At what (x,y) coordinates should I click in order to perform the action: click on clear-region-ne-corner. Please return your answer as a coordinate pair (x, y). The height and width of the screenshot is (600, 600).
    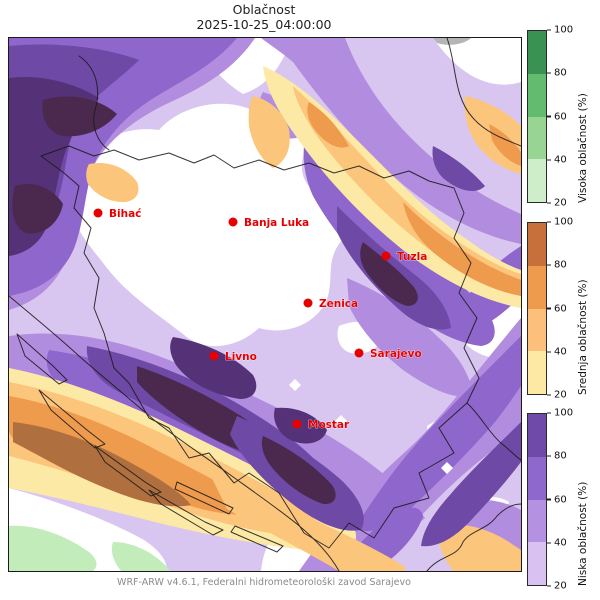
    Looking at the image, I should click on (477, 61).